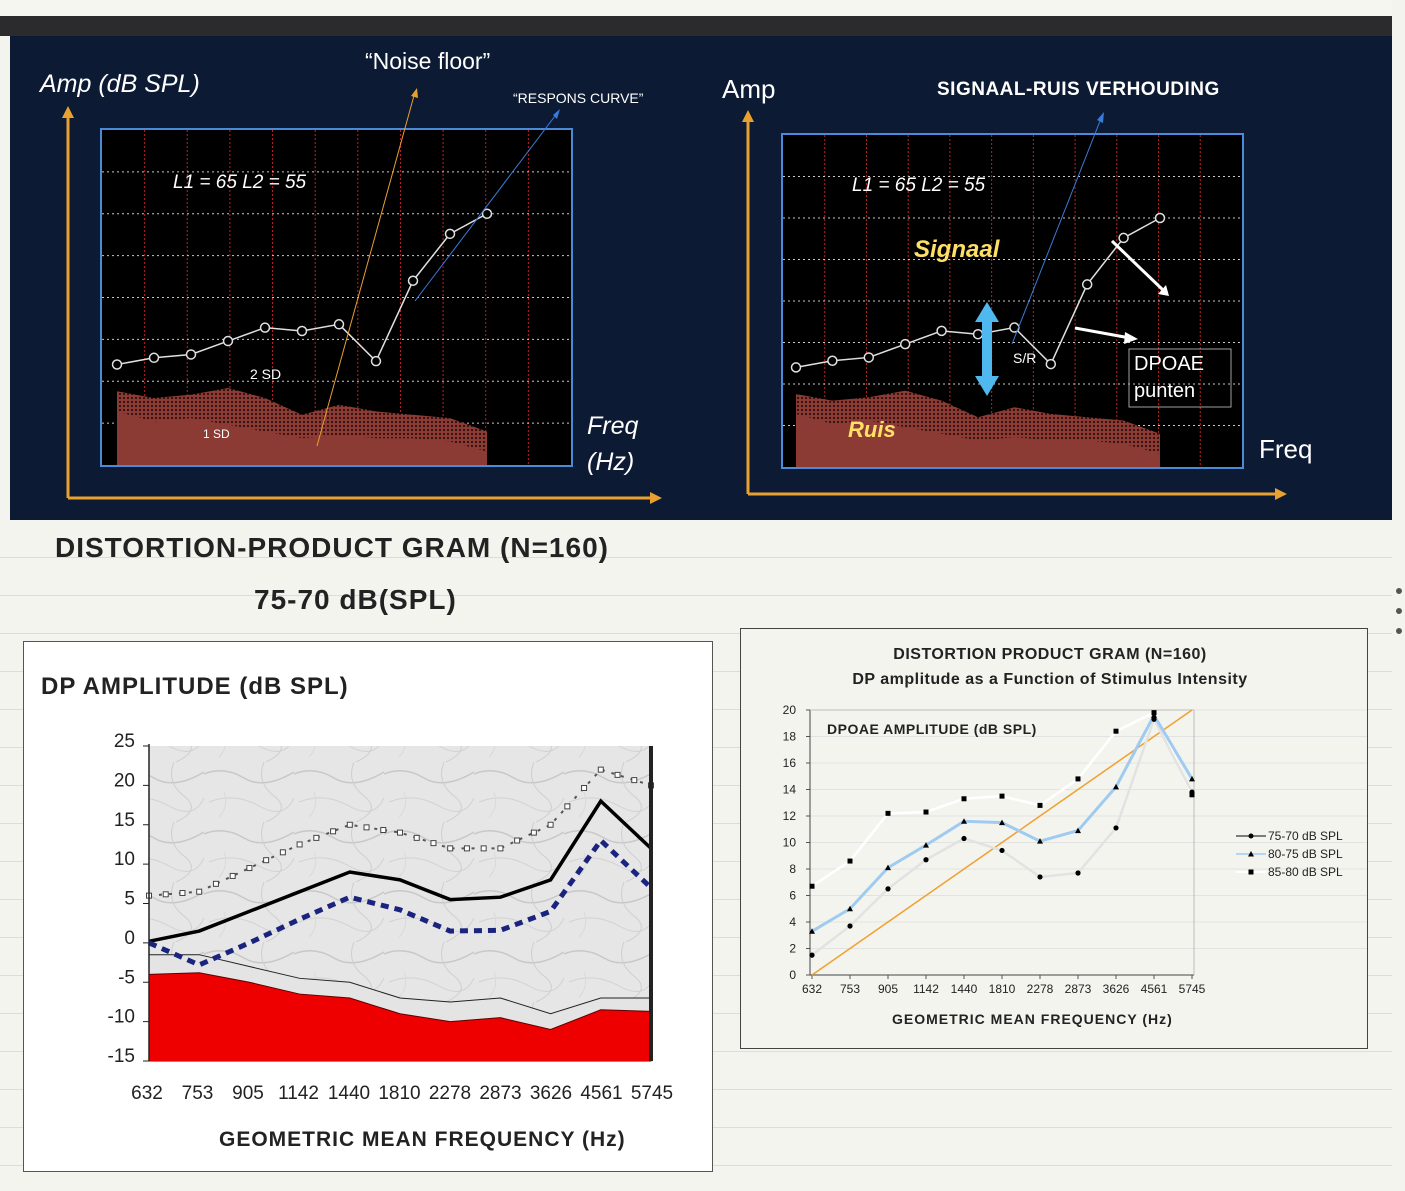 Image resolution: width=1405 pixels, height=1191 pixels. What do you see at coordinates (601, 1093) in the screenshot?
I see `x-tick-label: 4561` at bounding box center [601, 1093].